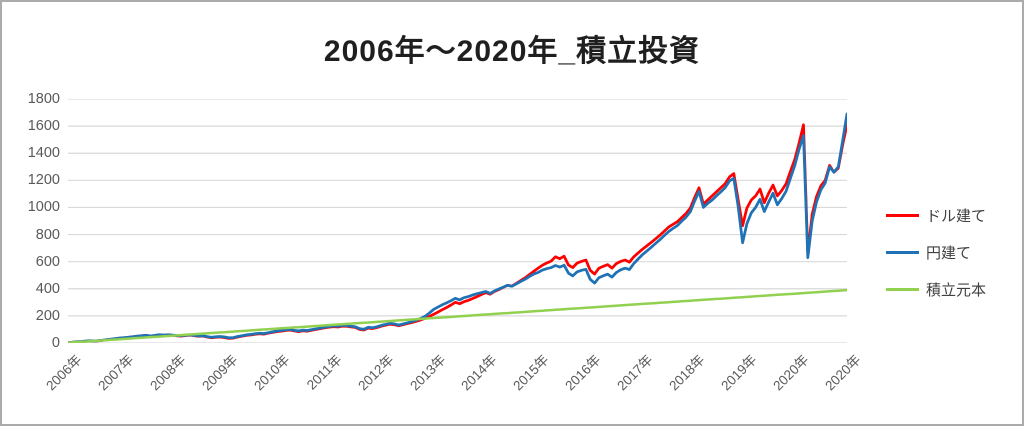 Image resolution: width=1024 pixels, height=426 pixels. What do you see at coordinates (902, 252) in the screenshot?
I see `yen-series-line-swatch` at bounding box center [902, 252].